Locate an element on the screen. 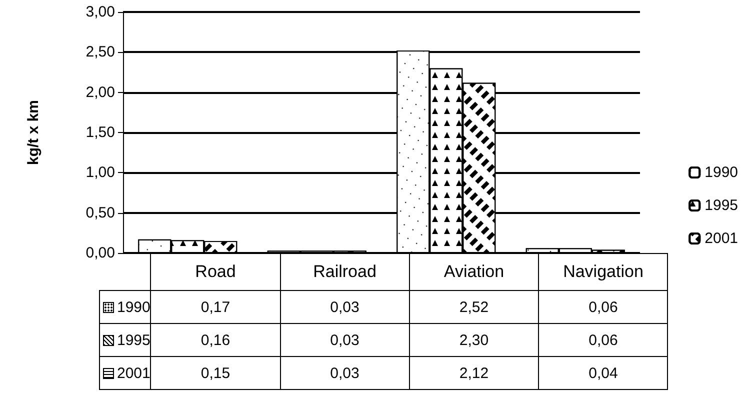 The height and width of the screenshot is (411, 745). x-tick-label: Navigation is located at coordinates (603, 272).